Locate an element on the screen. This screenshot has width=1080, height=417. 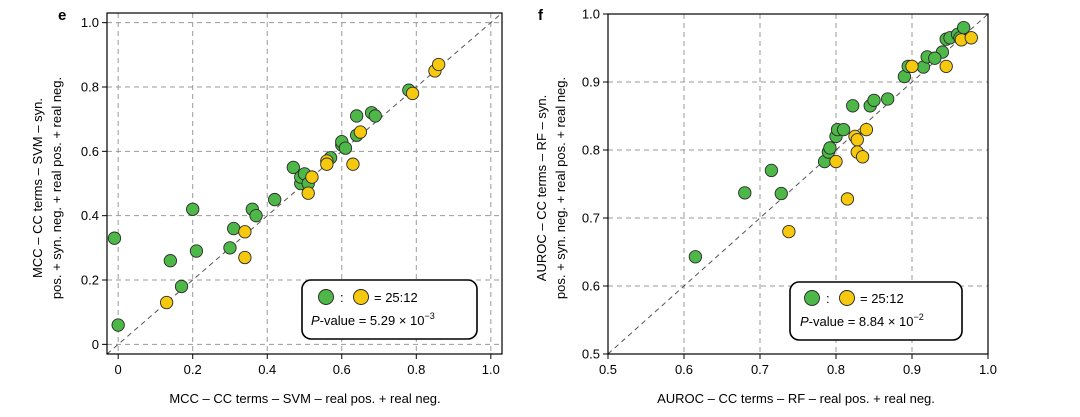
panel-f-legend-box is located at coordinates (876, 311).